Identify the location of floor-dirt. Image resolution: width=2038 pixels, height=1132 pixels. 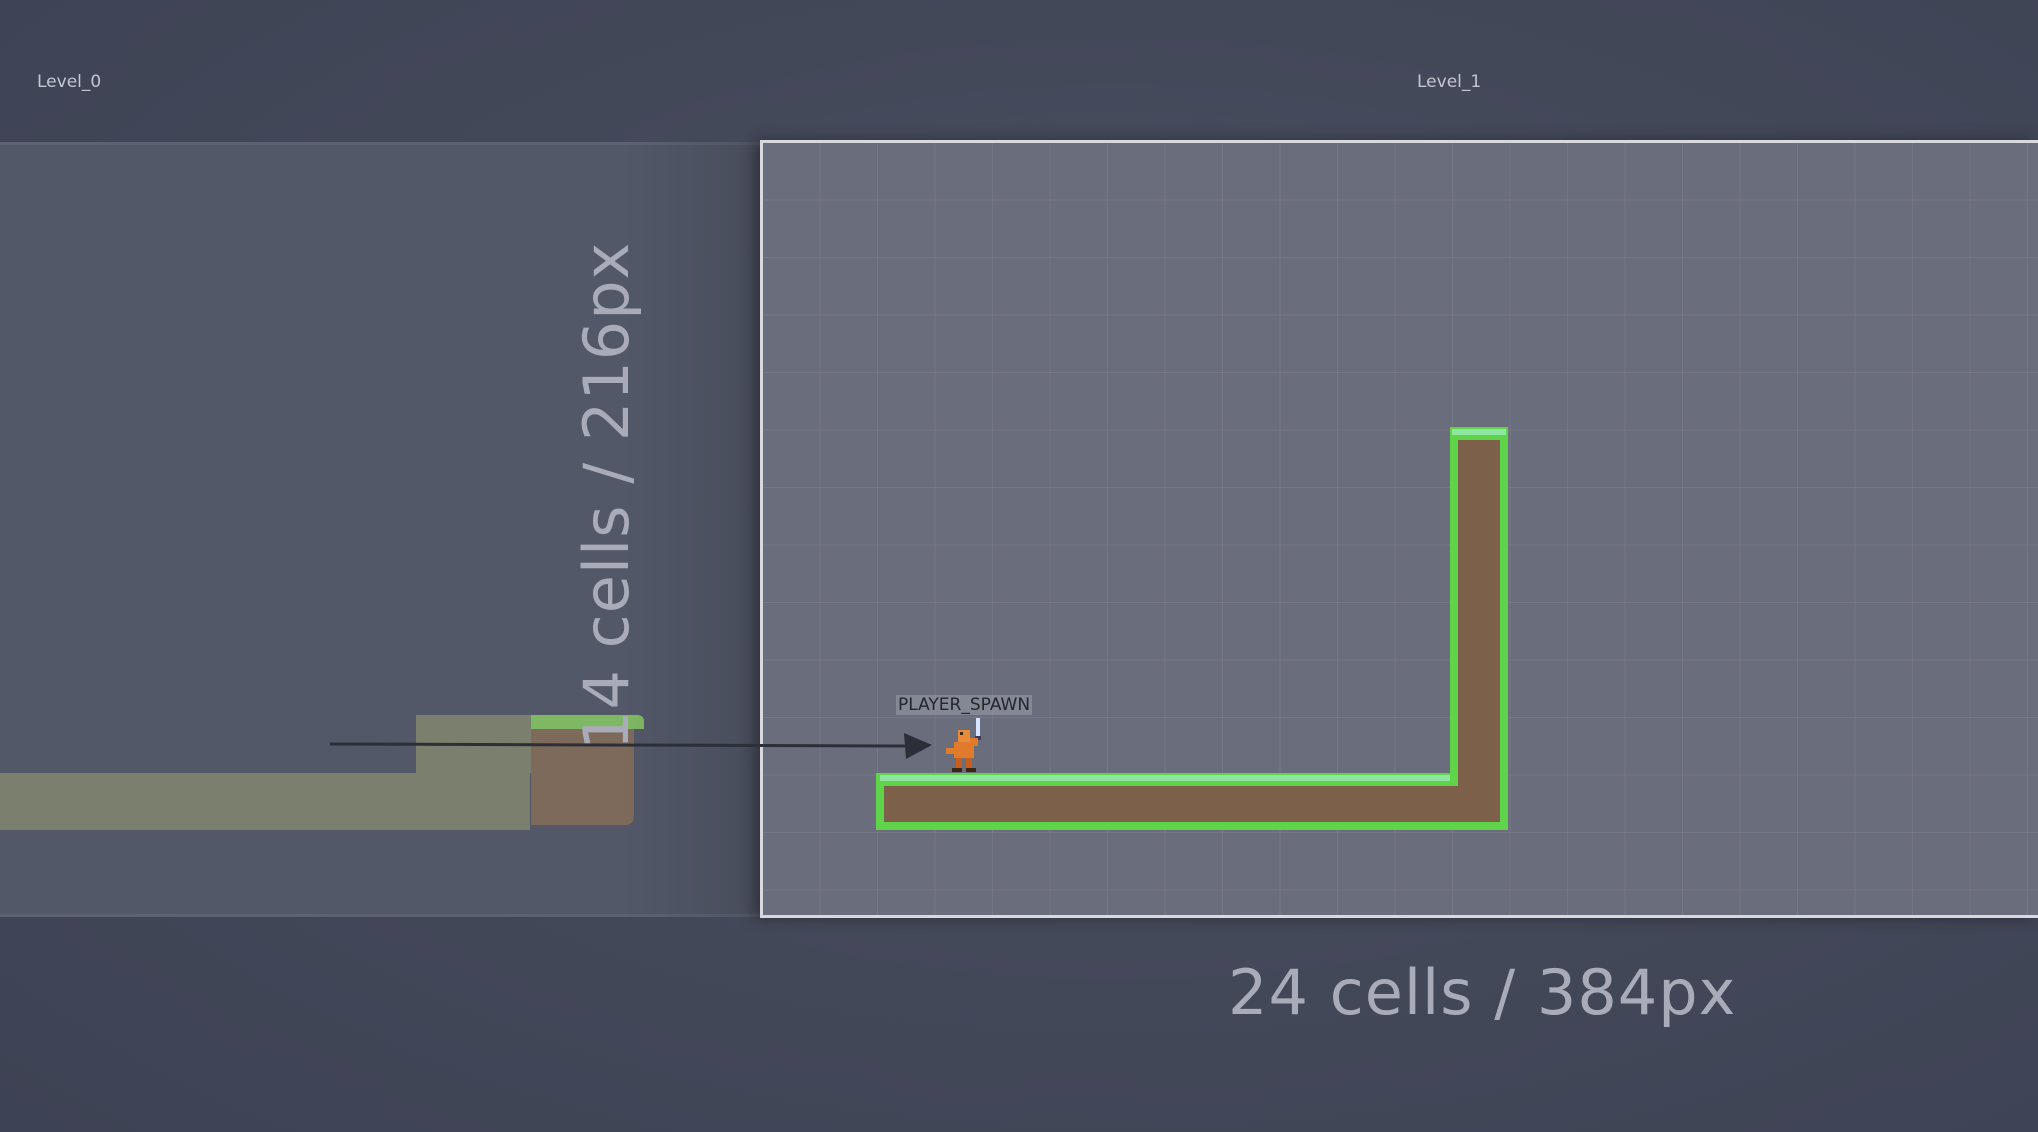
(1167, 804).